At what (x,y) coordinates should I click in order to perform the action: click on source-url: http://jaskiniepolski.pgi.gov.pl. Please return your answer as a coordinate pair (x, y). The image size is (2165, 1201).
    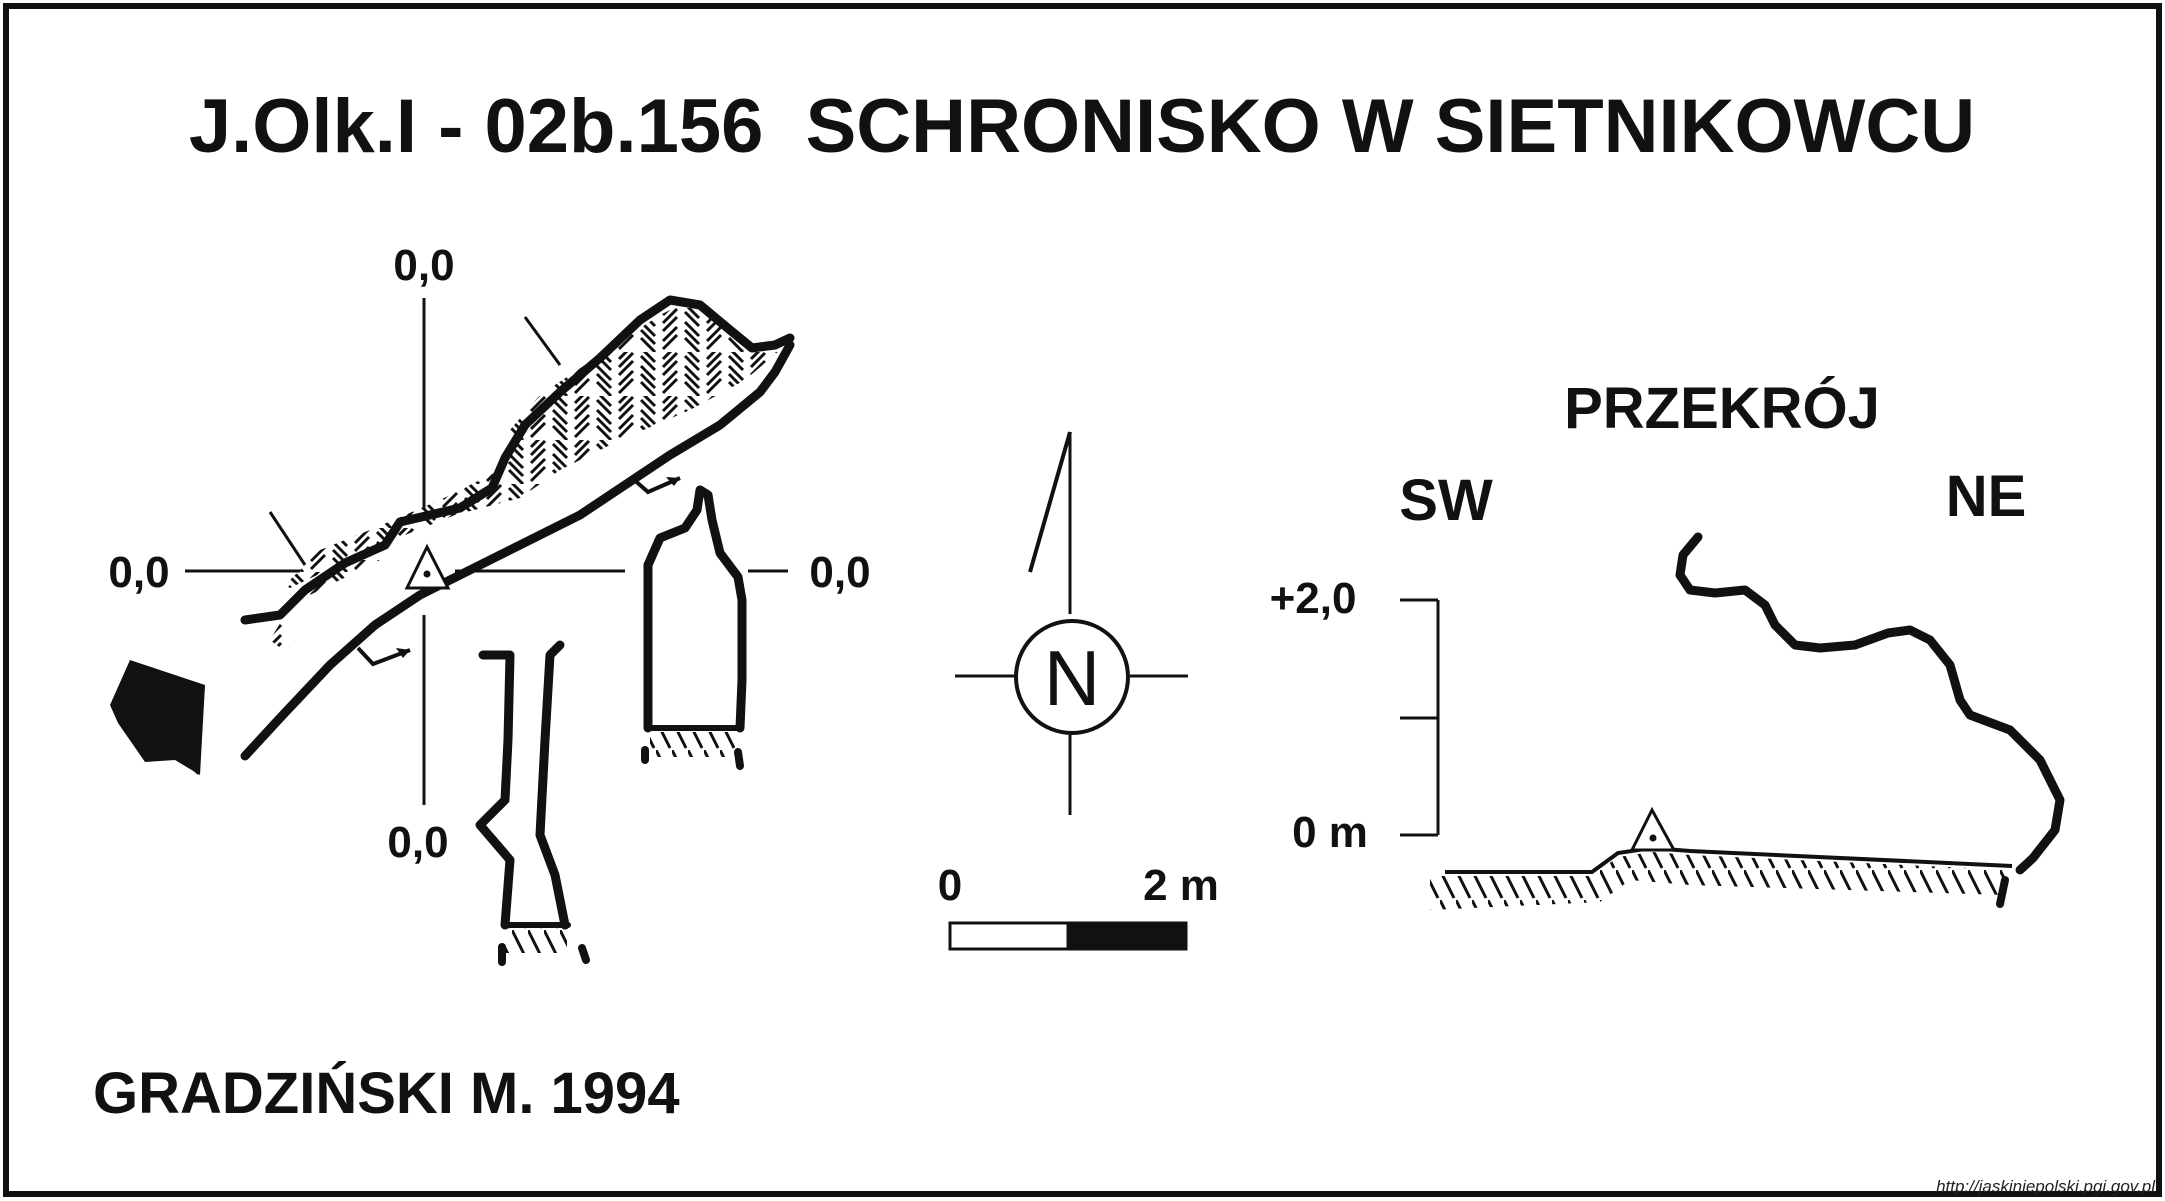
    Looking at the image, I should click on (2046, 1186).